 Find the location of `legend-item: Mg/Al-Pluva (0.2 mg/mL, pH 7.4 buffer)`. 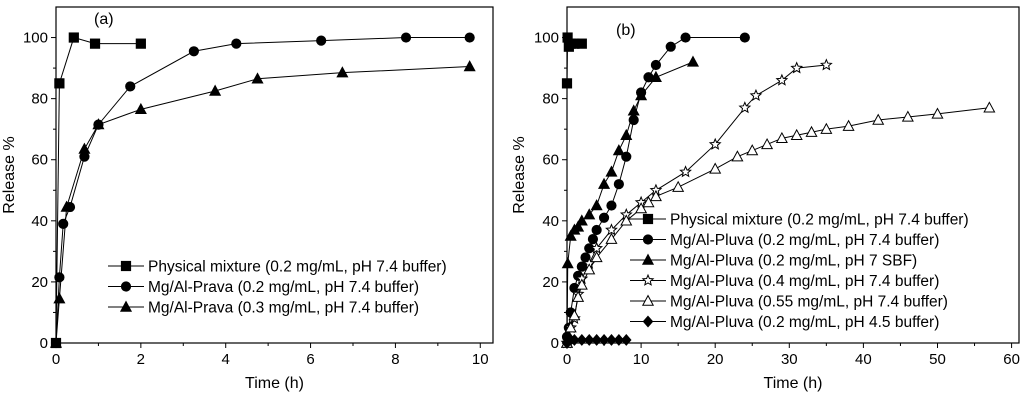

legend-item: Mg/Al-Pluva (0.2 mg/mL, pH 7.4 buffer) is located at coordinates (784, 240).